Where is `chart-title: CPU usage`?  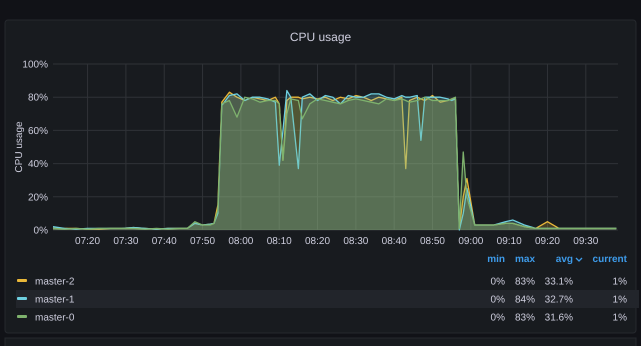 chart-title: CPU usage is located at coordinates (321, 37).